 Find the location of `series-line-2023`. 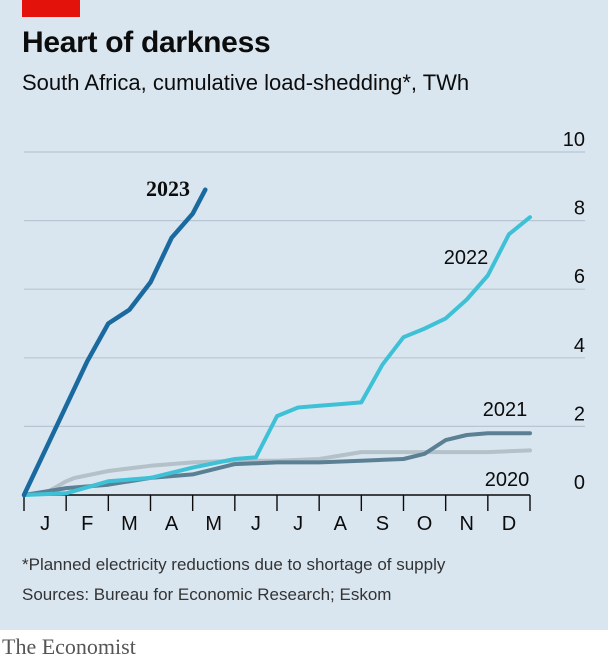

series-line-2023 is located at coordinates (114, 342).